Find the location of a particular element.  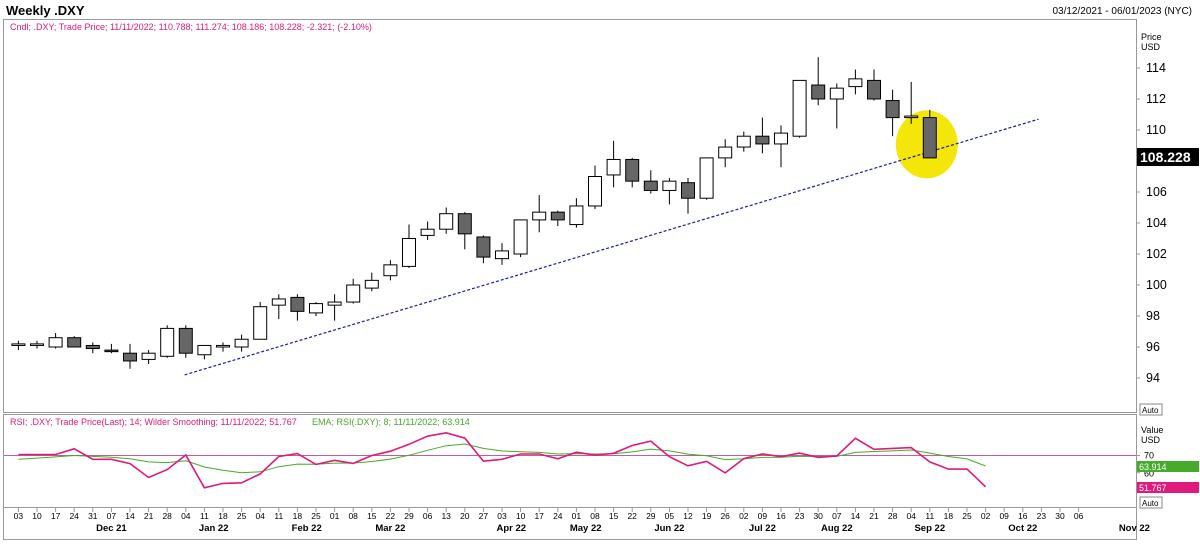

x-tick-label: 02 is located at coordinates (986, 516).